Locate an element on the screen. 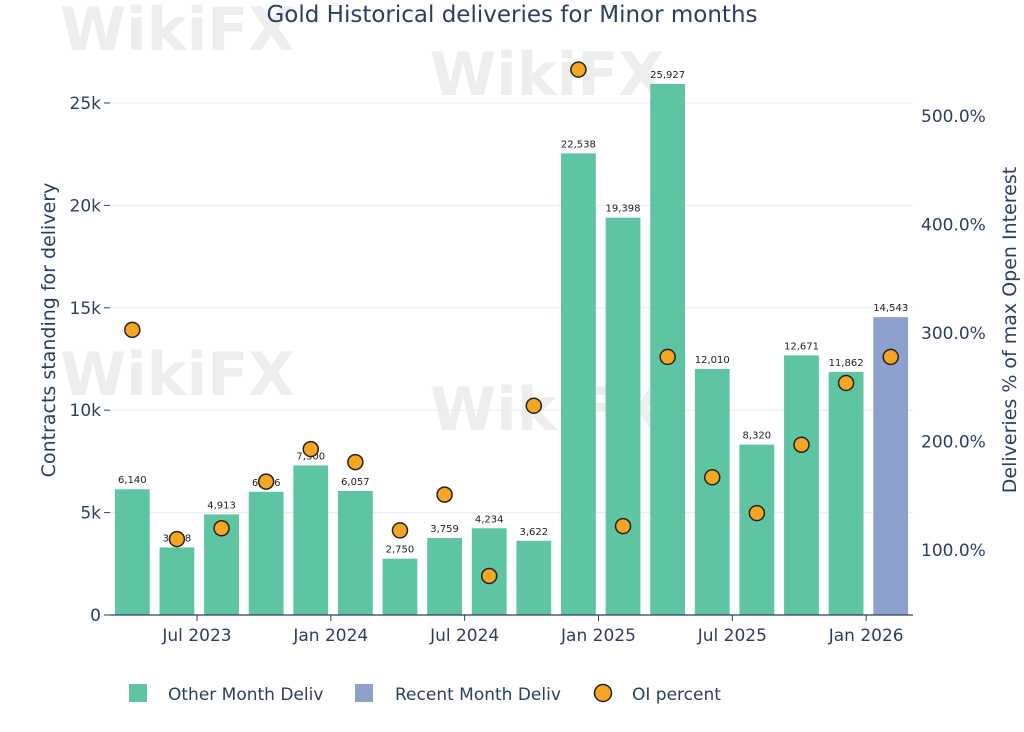  bar-value-label: 2,750 is located at coordinates (400, 550).